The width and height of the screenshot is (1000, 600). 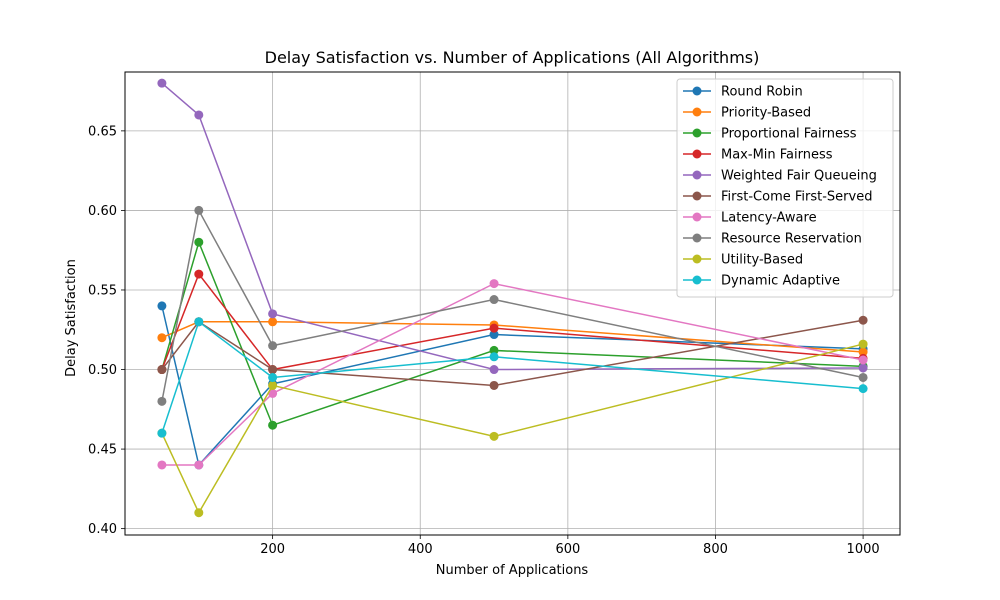 I want to click on x-axis-label: Number of Applications, so click(x=512, y=570).